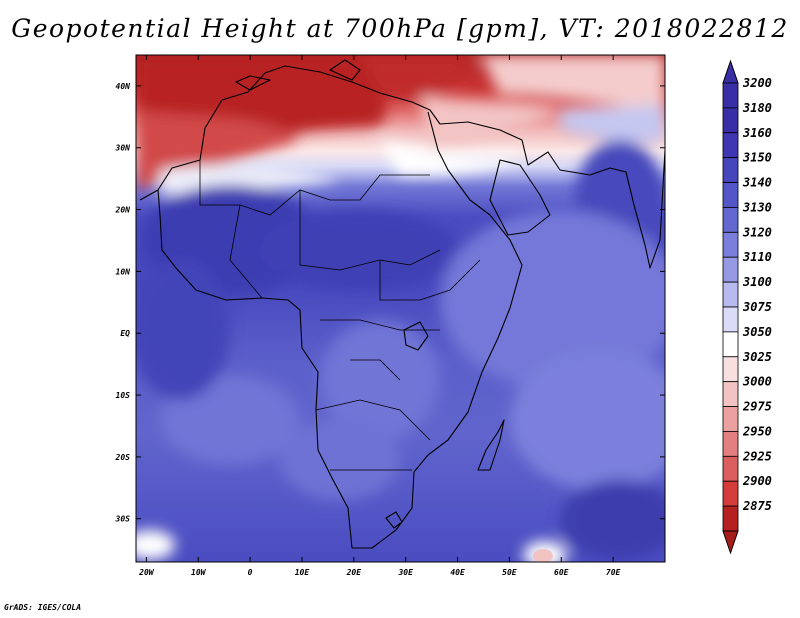  Describe the element at coordinates (757, 332) in the screenshot. I see `colorbar-label: 3050` at that location.